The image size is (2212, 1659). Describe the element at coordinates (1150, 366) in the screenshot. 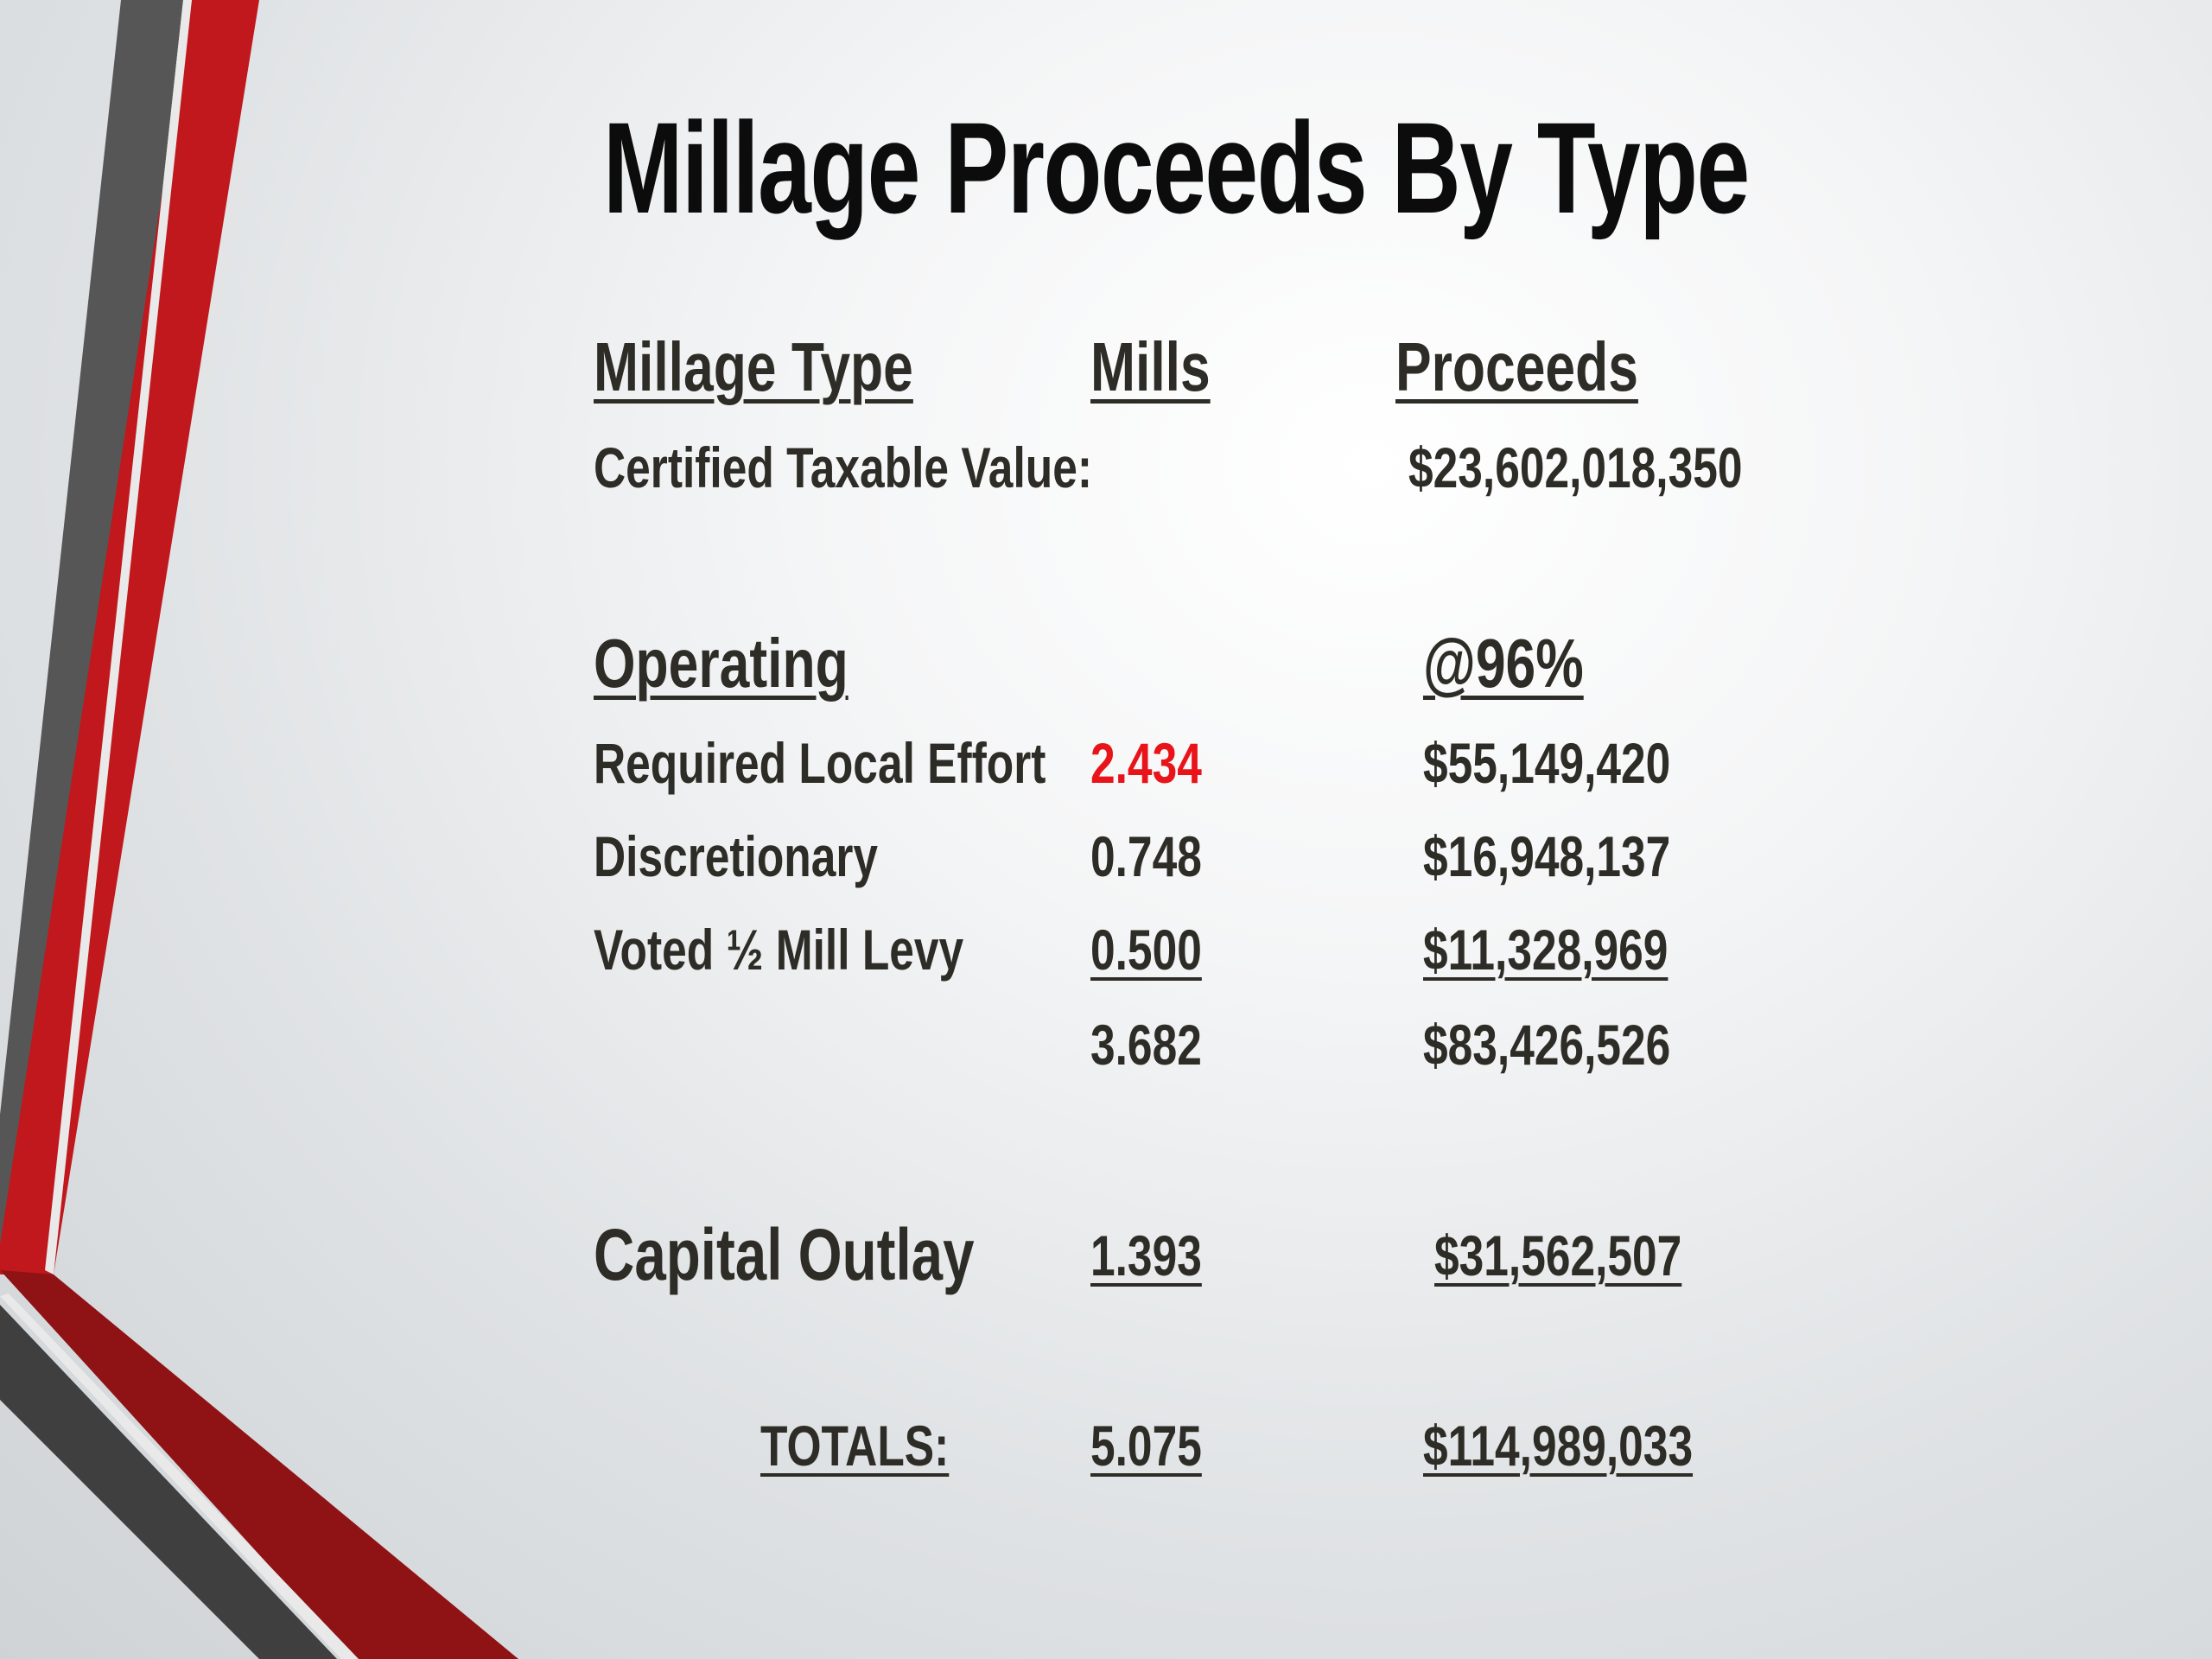

I see `header-mills: Mills` at that location.